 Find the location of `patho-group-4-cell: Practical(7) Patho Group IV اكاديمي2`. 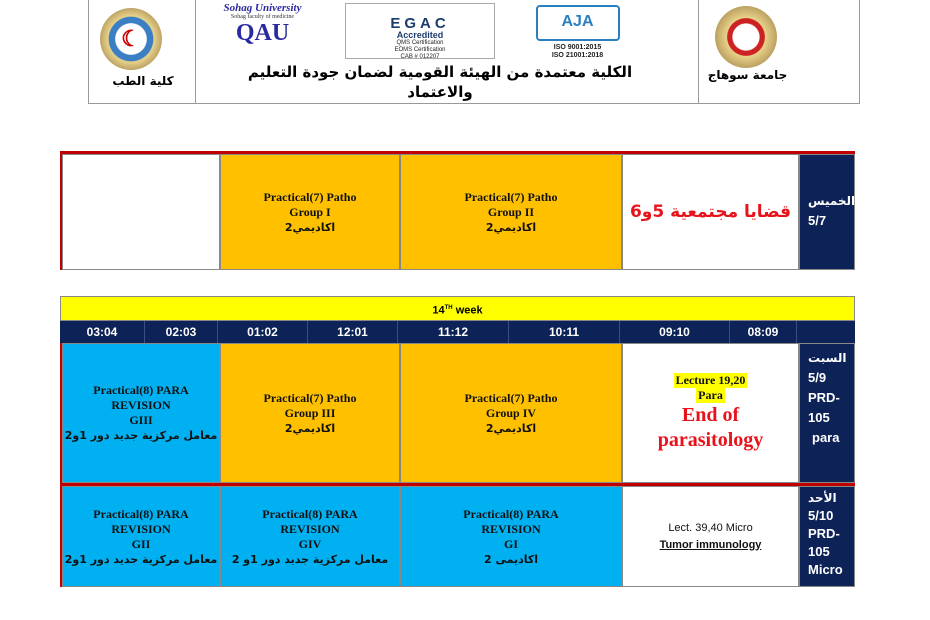

patho-group-4-cell: Practical(7) Patho Group IV اكاديمي2 is located at coordinates (511, 413).